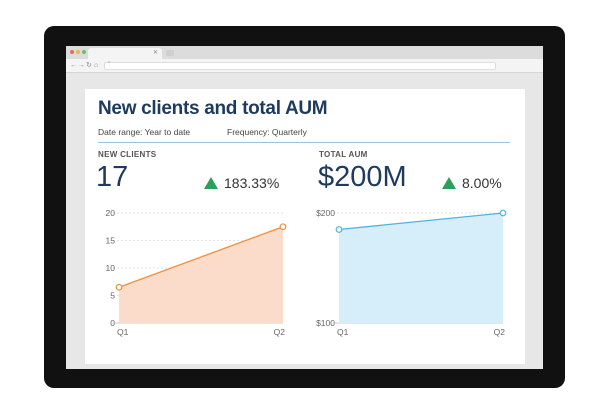 This screenshot has height=410, width=608. Describe the element at coordinates (73, 65) in the screenshot. I see `back-icon: ←` at that location.